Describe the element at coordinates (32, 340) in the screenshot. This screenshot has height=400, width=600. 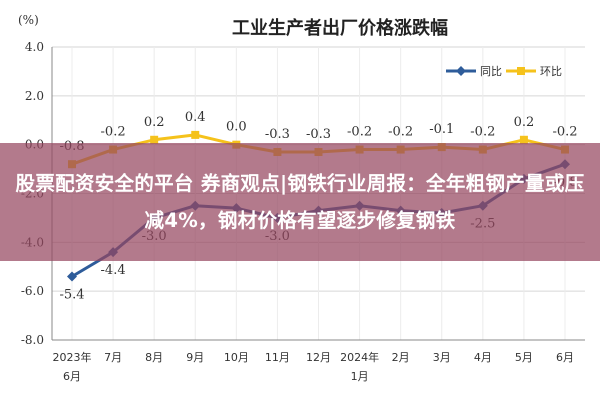
I see `y-tick-label: -8.0` at that location.